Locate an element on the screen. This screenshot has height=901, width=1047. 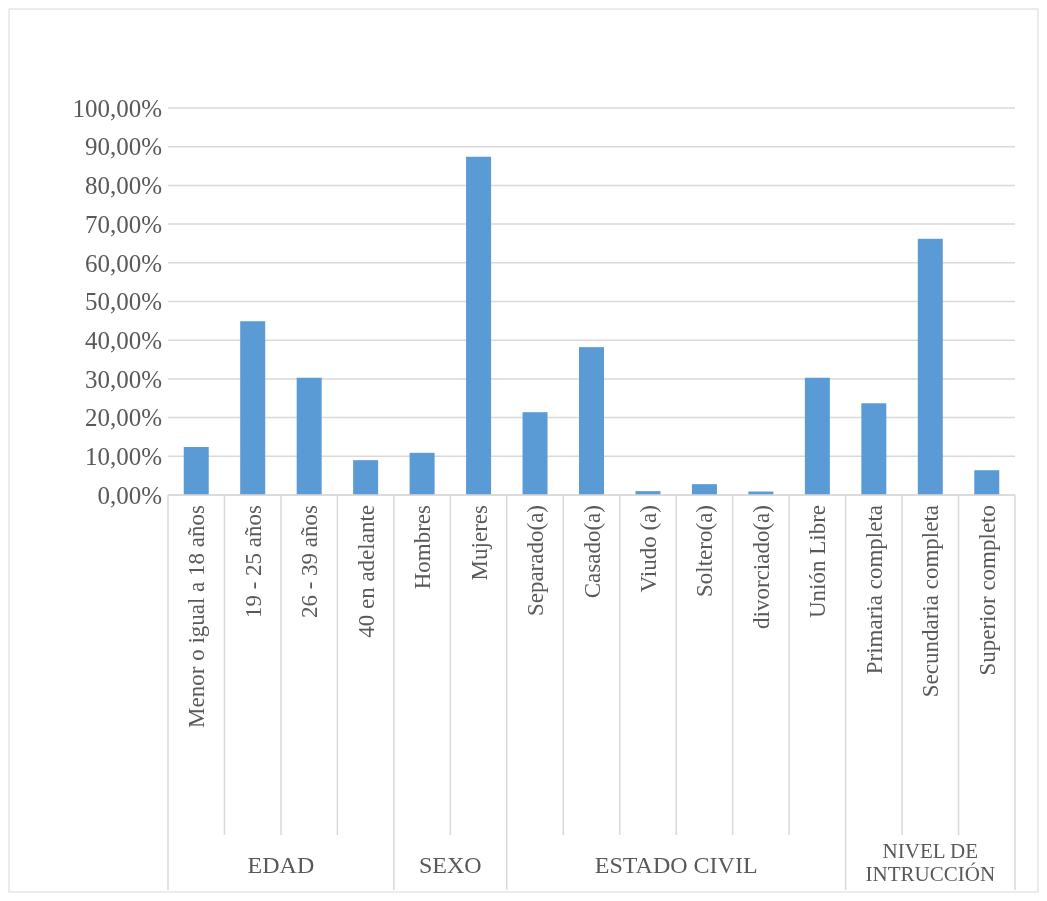
x-tick-label: 19 - 25 años is located at coordinates (253, 561).